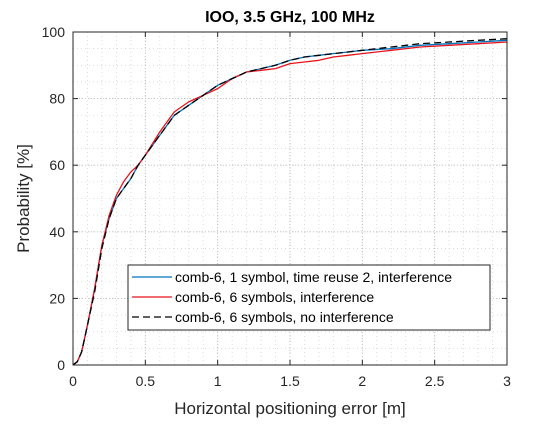 The height and width of the screenshot is (425, 560). What do you see at coordinates (61, 365) in the screenshot?
I see `y-tick-label: 0` at bounding box center [61, 365].